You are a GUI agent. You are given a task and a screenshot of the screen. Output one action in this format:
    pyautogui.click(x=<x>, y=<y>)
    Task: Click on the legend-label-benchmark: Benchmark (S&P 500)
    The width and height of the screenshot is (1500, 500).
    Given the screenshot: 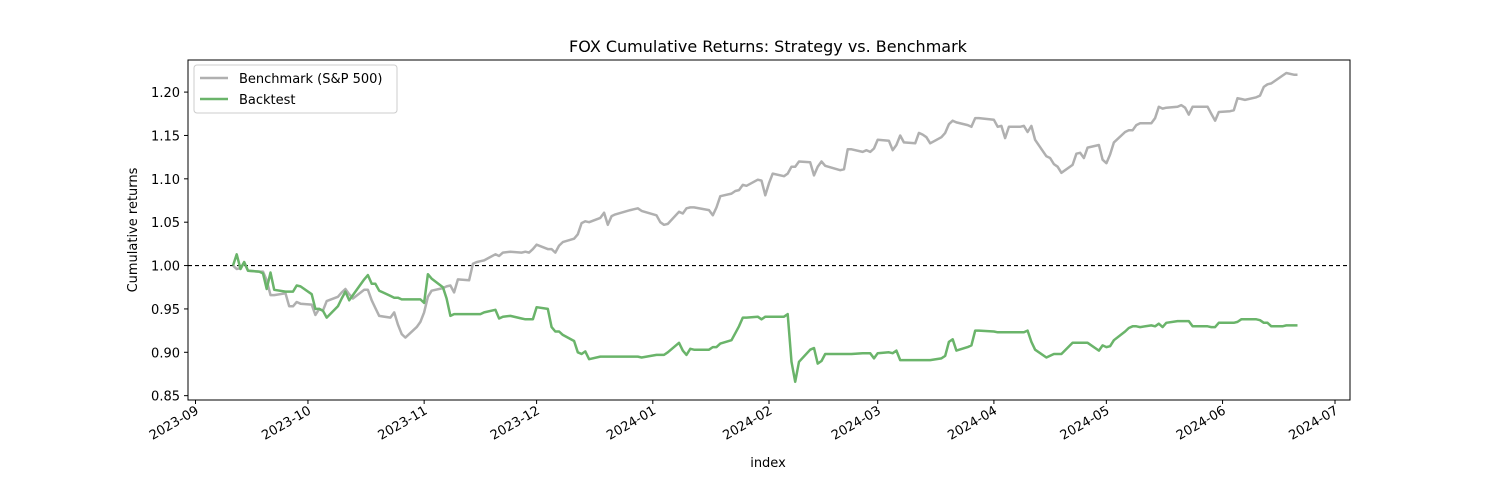 What is the action you would take?
    pyautogui.click(x=311, y=79)
    